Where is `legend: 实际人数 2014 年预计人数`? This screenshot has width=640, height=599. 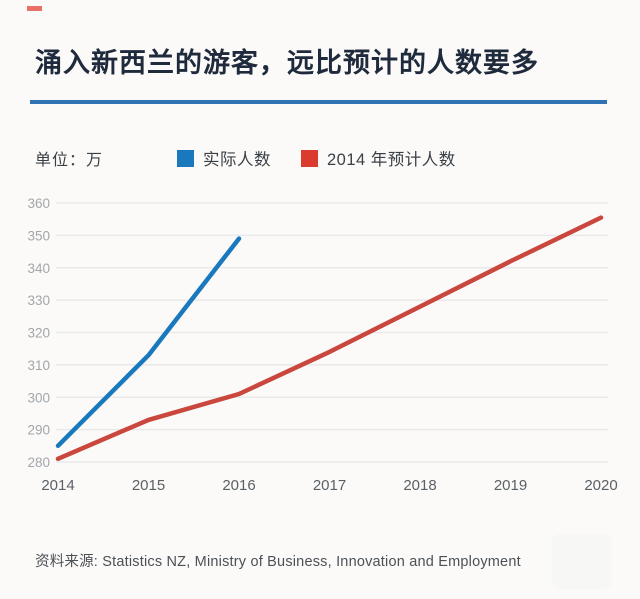 legend: 实际人数 2014 年预计人数 is located at coordinates (316, 158).